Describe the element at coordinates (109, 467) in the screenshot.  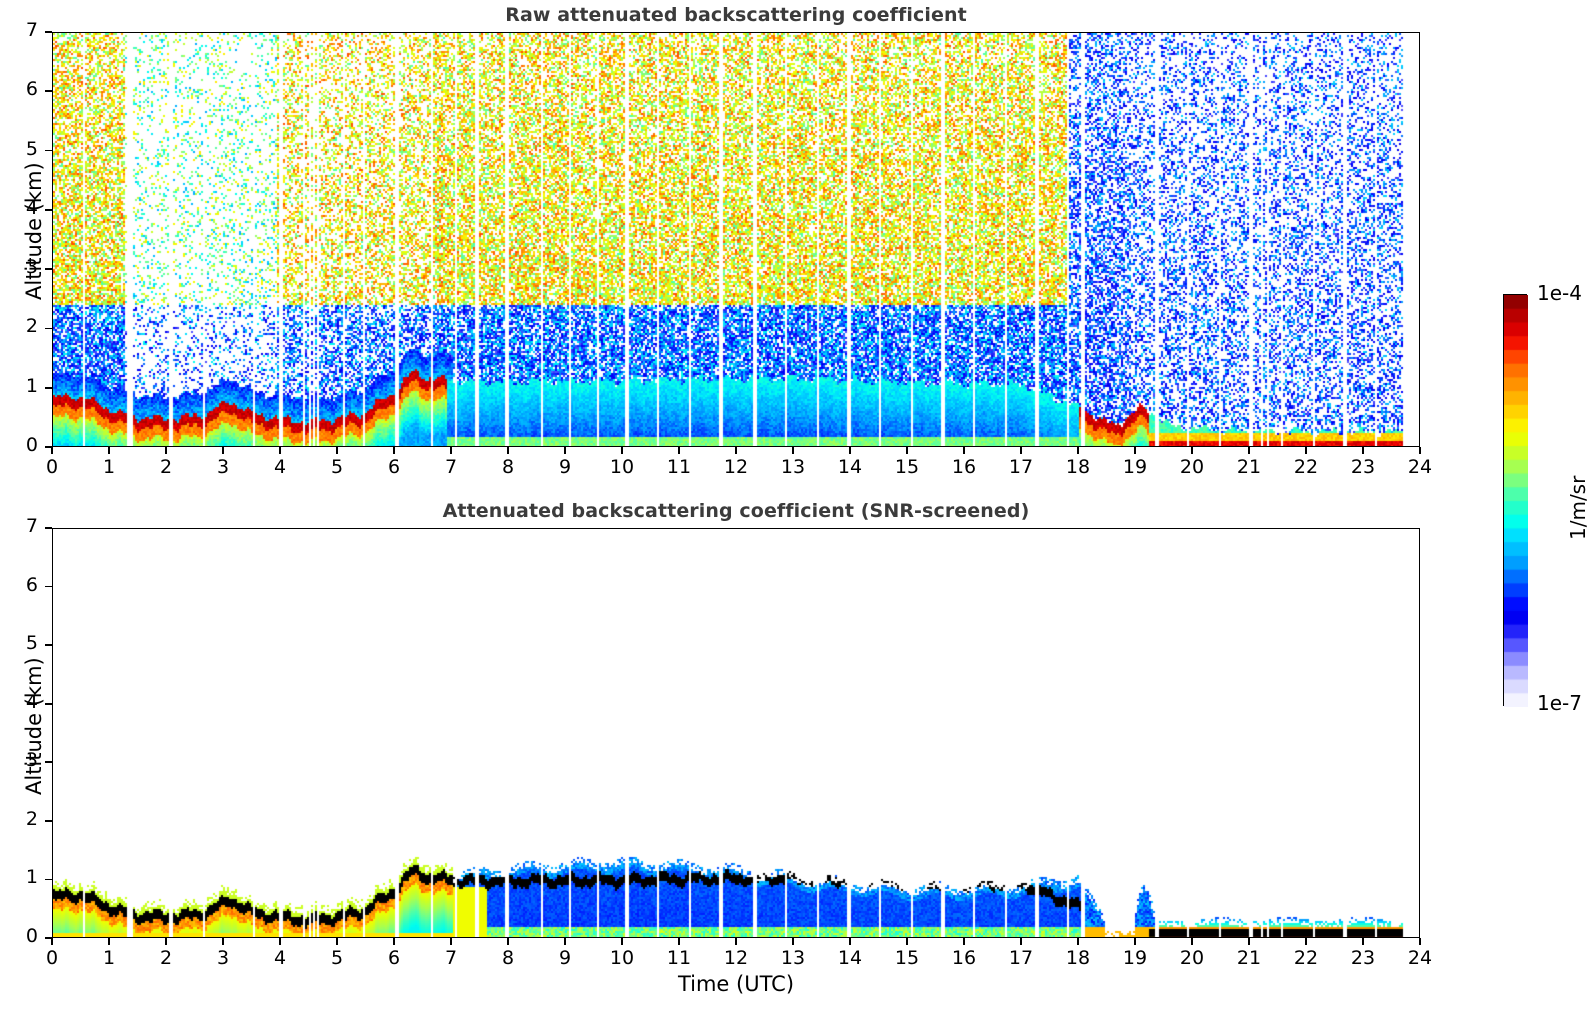
I see `x-tick-label: 1` at that location.